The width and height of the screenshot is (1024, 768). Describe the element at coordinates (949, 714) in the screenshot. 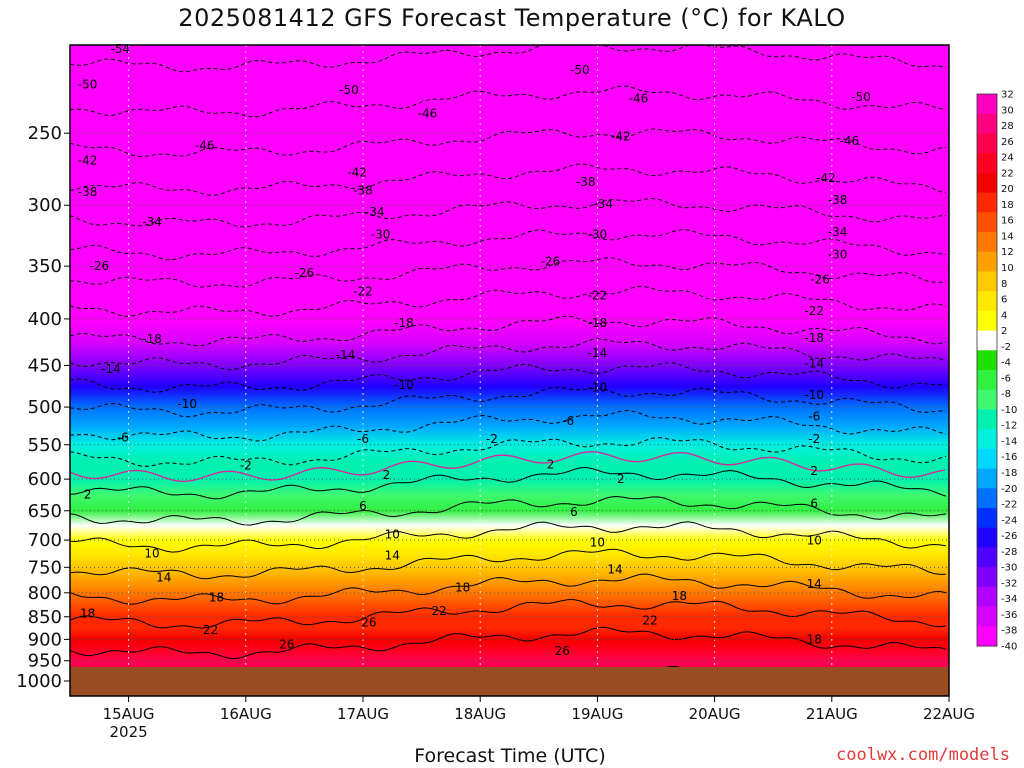

I see `x-tick-label: 22AUG` at that location.